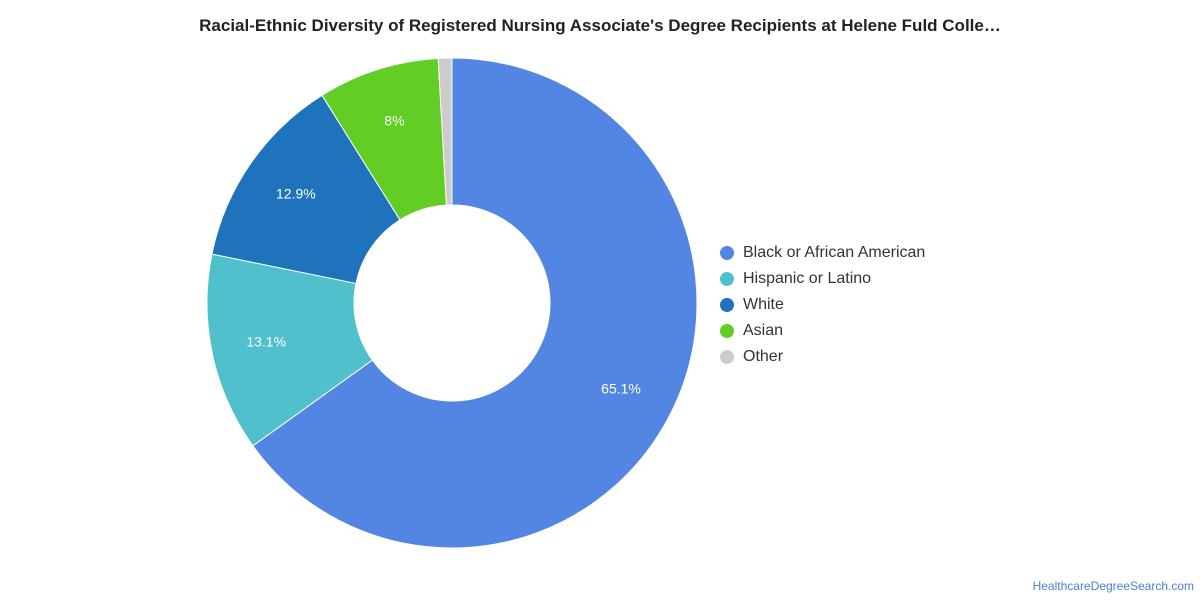 The image size is (1200, 600). What do you see at coordinates (763, 330) in the screenshot?
I see `legend-label: Asian` at bounding box center [763, 330].